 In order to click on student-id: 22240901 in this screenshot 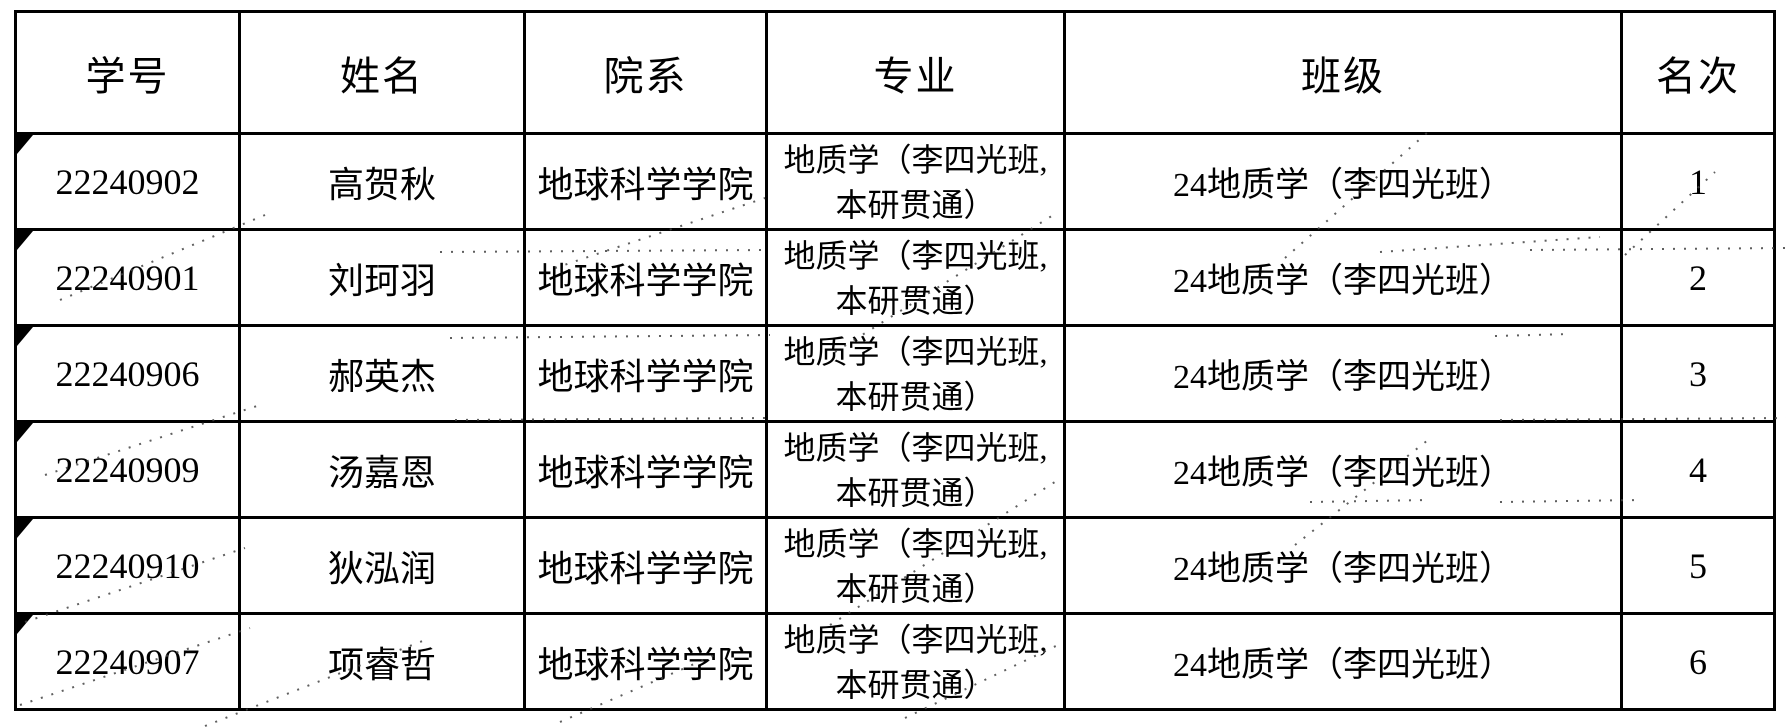, I will do `click(127, 277)`.